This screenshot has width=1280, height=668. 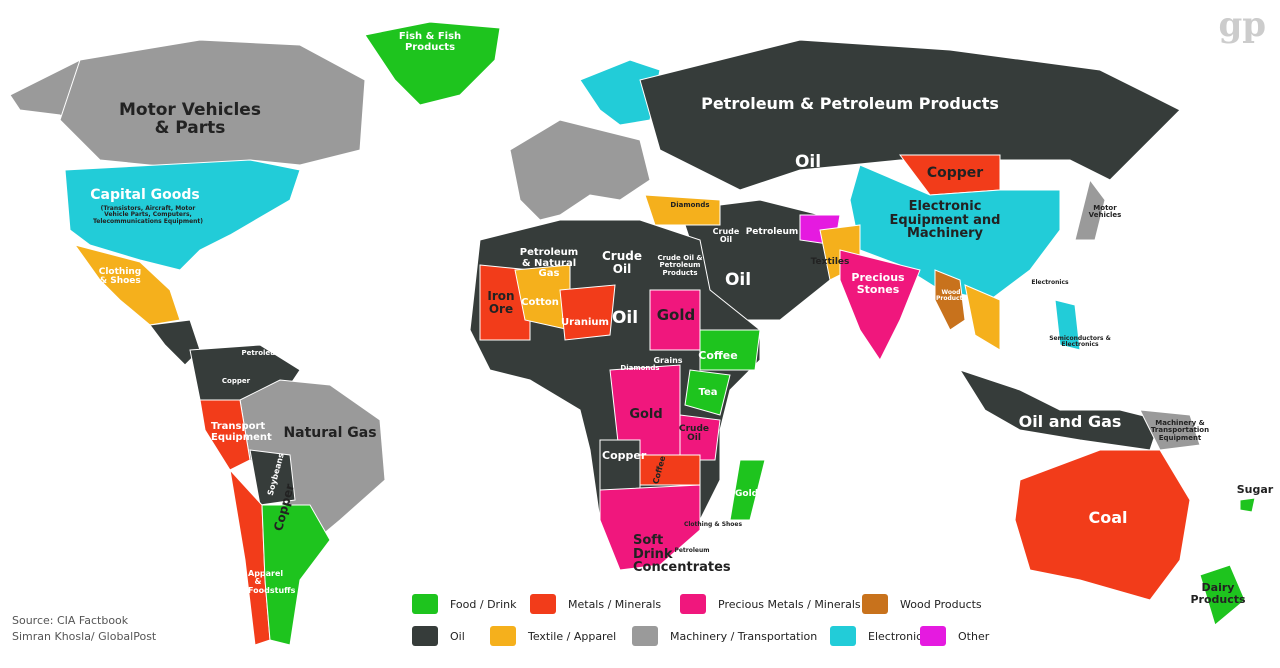 I want to click on region-label: Iron Ore, so click(x=501, y=302).